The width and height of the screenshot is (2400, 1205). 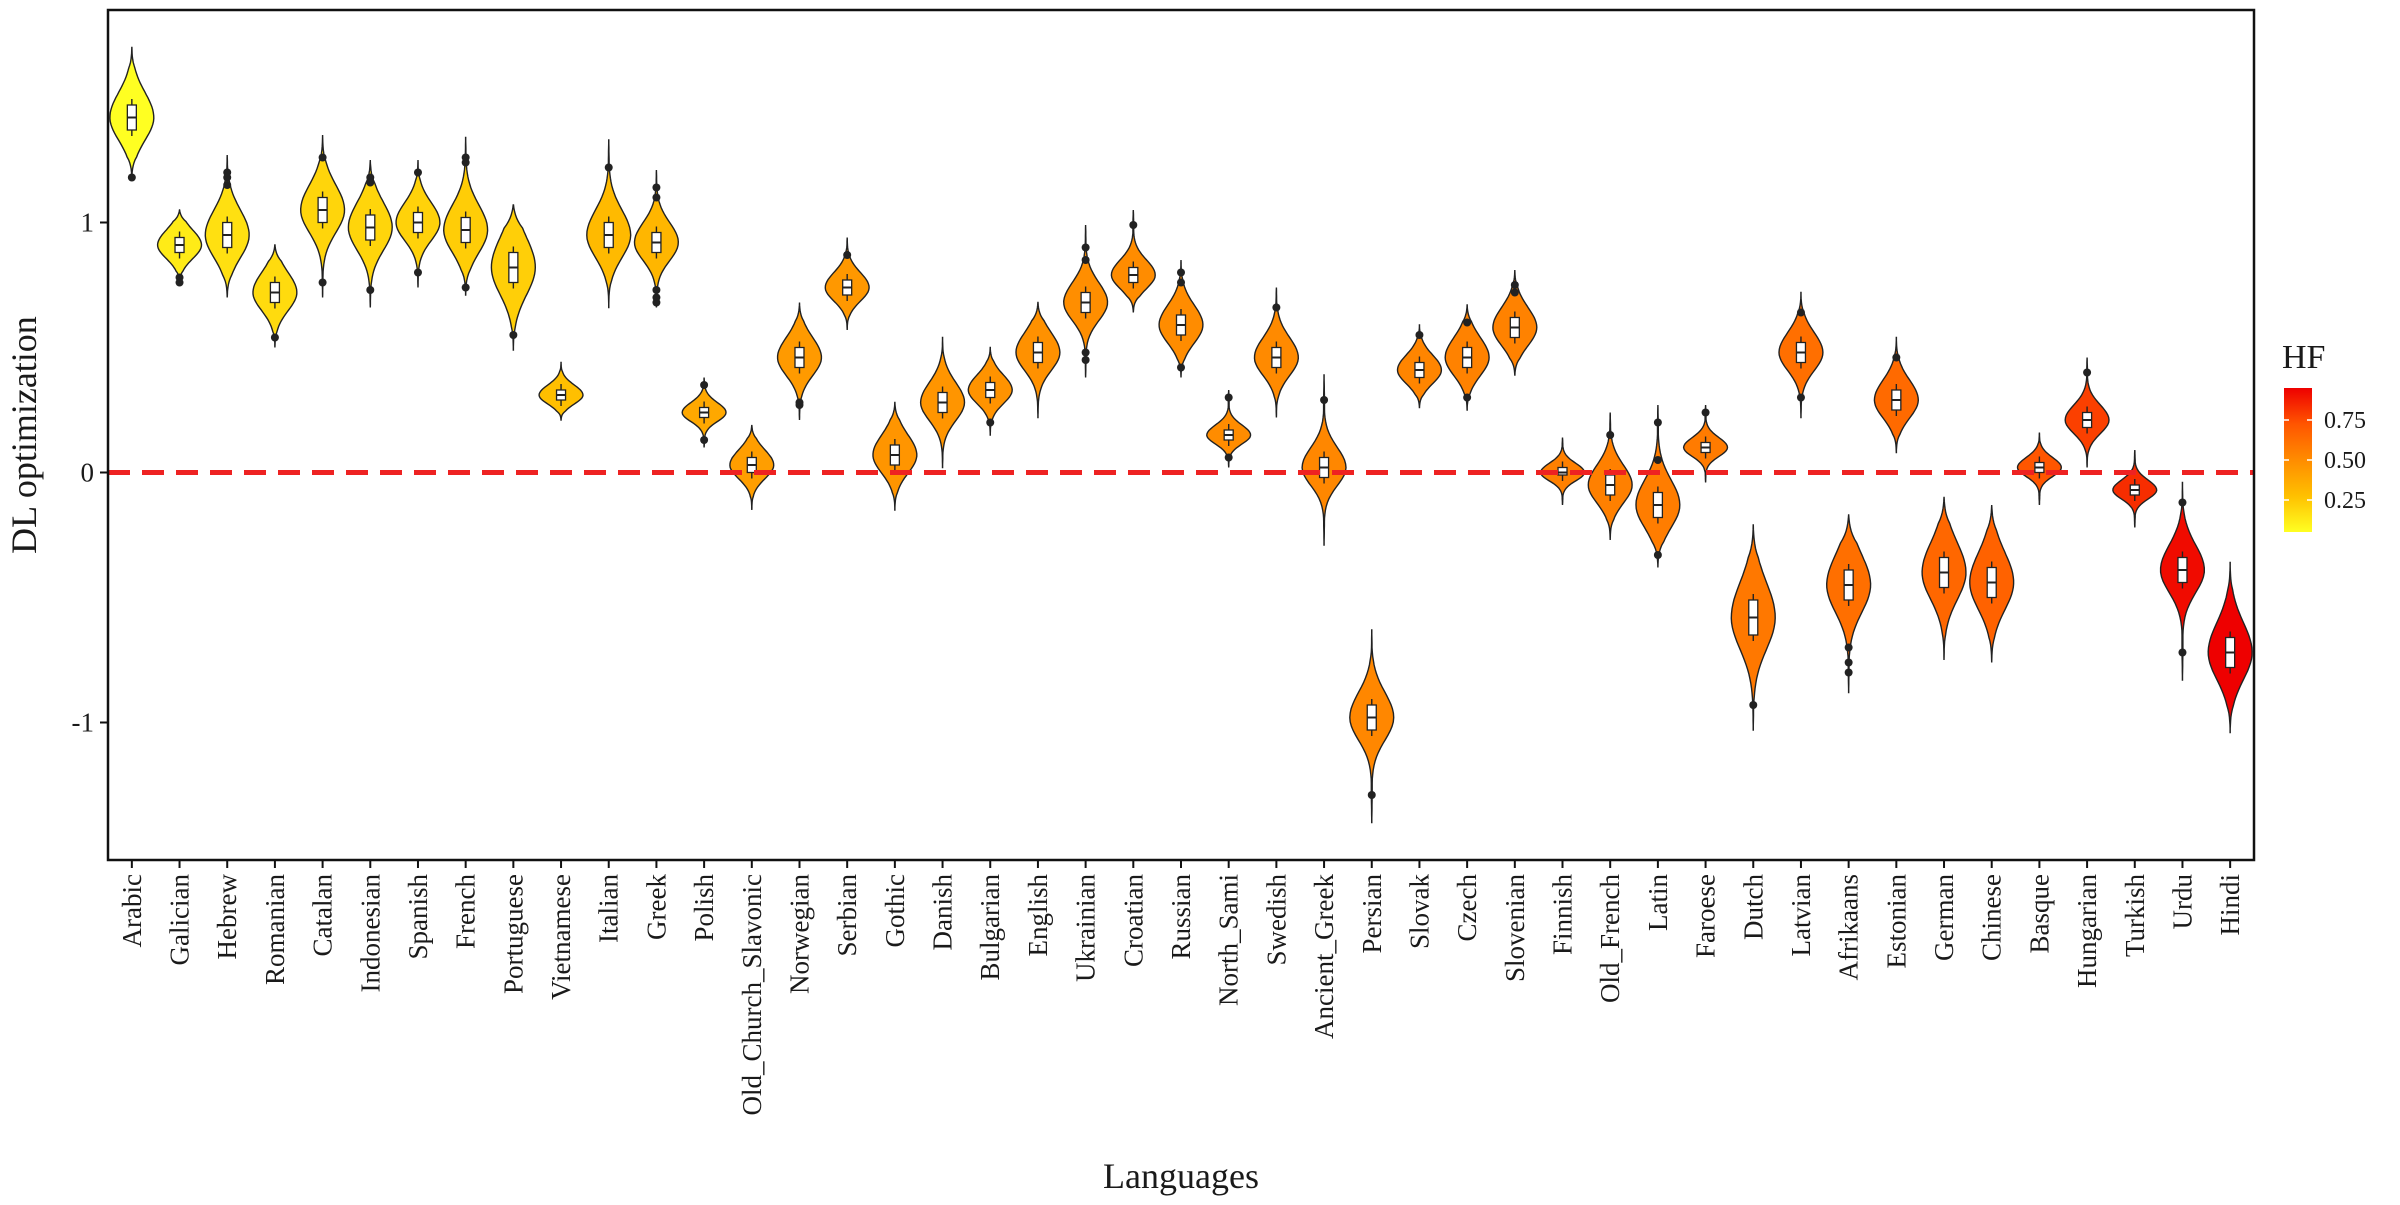 What do you see at coordinates (656, 238) in the screenshot?
I see `violin-greek` at bounding box center [656, 238].